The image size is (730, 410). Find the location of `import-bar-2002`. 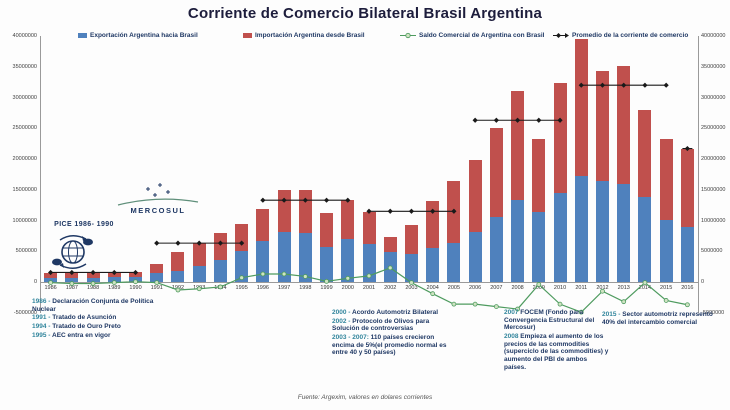

import-bar-2002 is located at coordinates (390, 245).